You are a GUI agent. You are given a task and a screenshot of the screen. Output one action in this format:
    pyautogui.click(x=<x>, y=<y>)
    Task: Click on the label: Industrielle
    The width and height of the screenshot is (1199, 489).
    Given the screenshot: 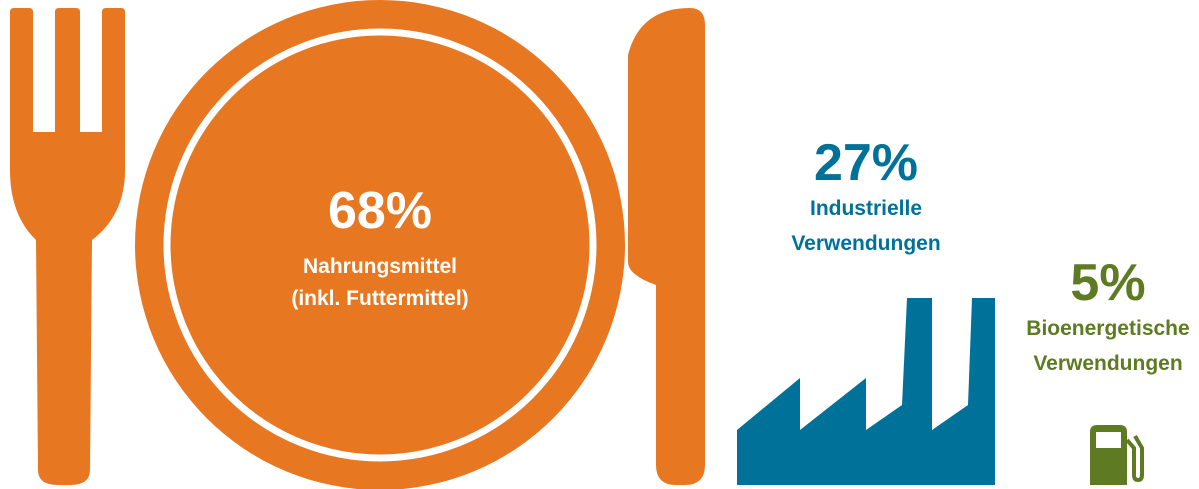 What is the action you would take?
    pyautogui.click(x=866, y=208)
    